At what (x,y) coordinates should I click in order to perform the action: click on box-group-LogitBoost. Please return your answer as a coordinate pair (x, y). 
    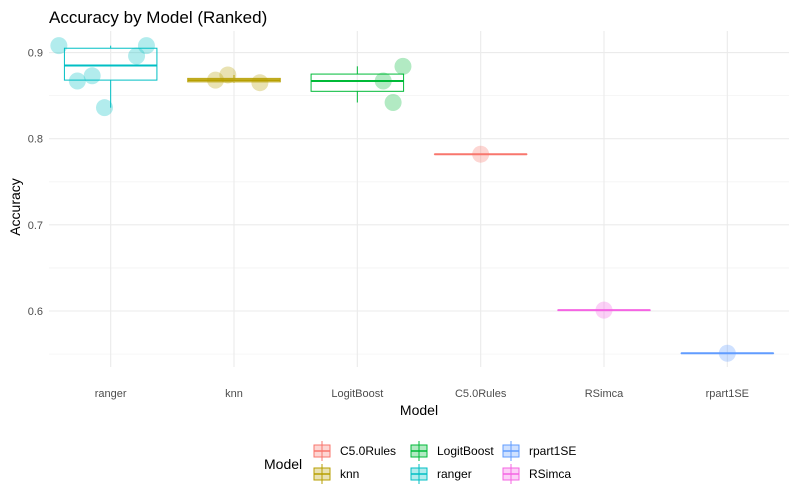
    Looking at the image, I should click on (361, 84).